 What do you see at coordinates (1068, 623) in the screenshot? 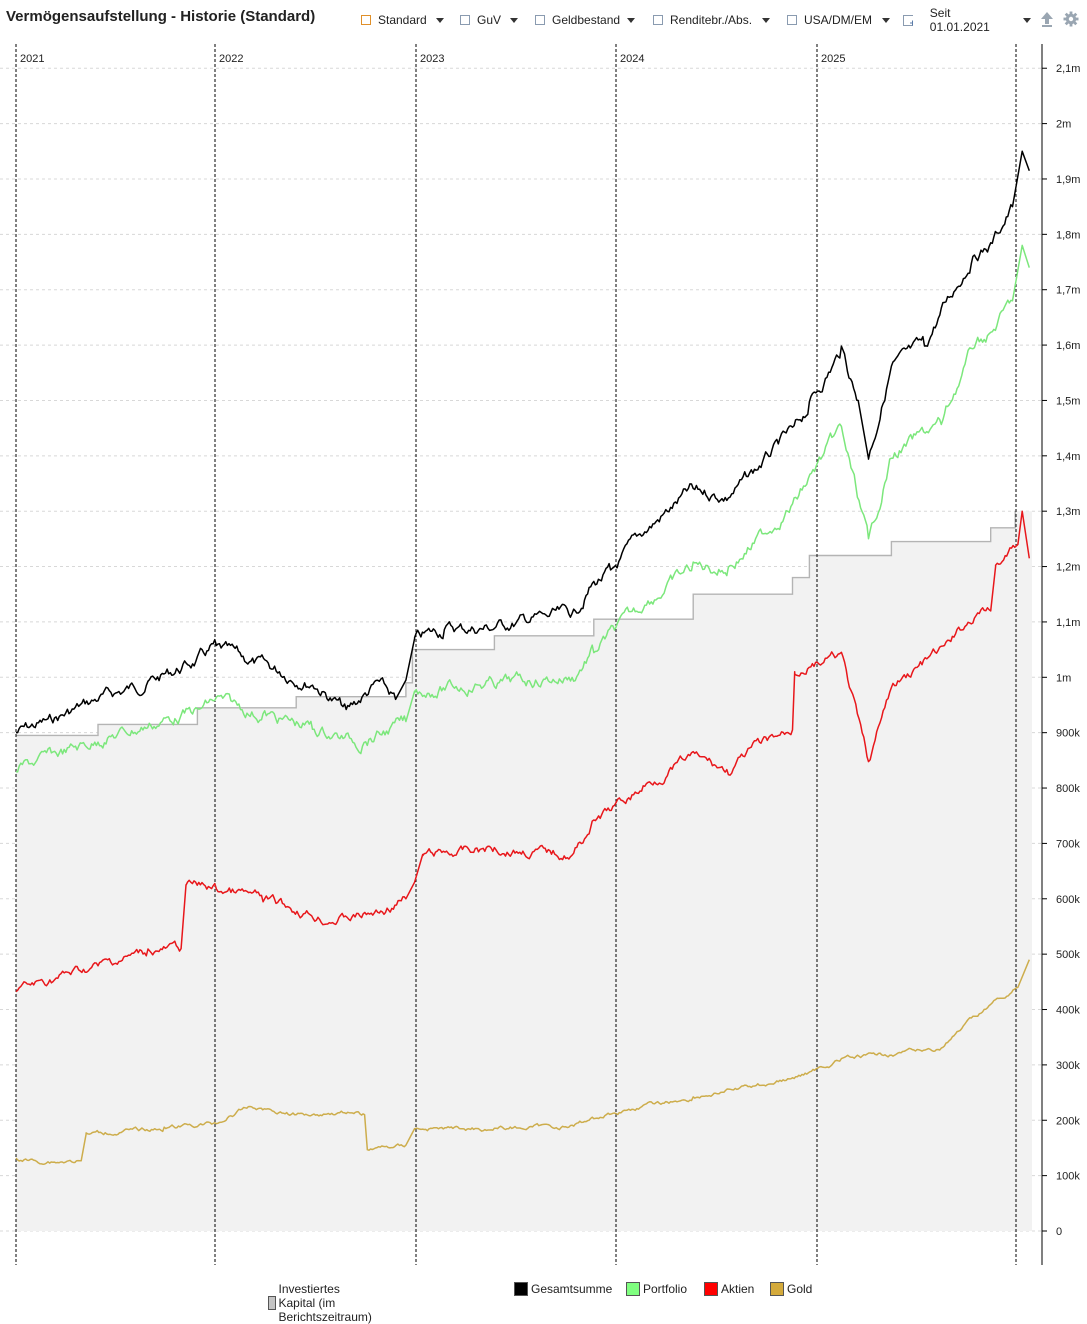
I see `y-axis-tick-label: 1,1m` at bounding box center [1068, 623].